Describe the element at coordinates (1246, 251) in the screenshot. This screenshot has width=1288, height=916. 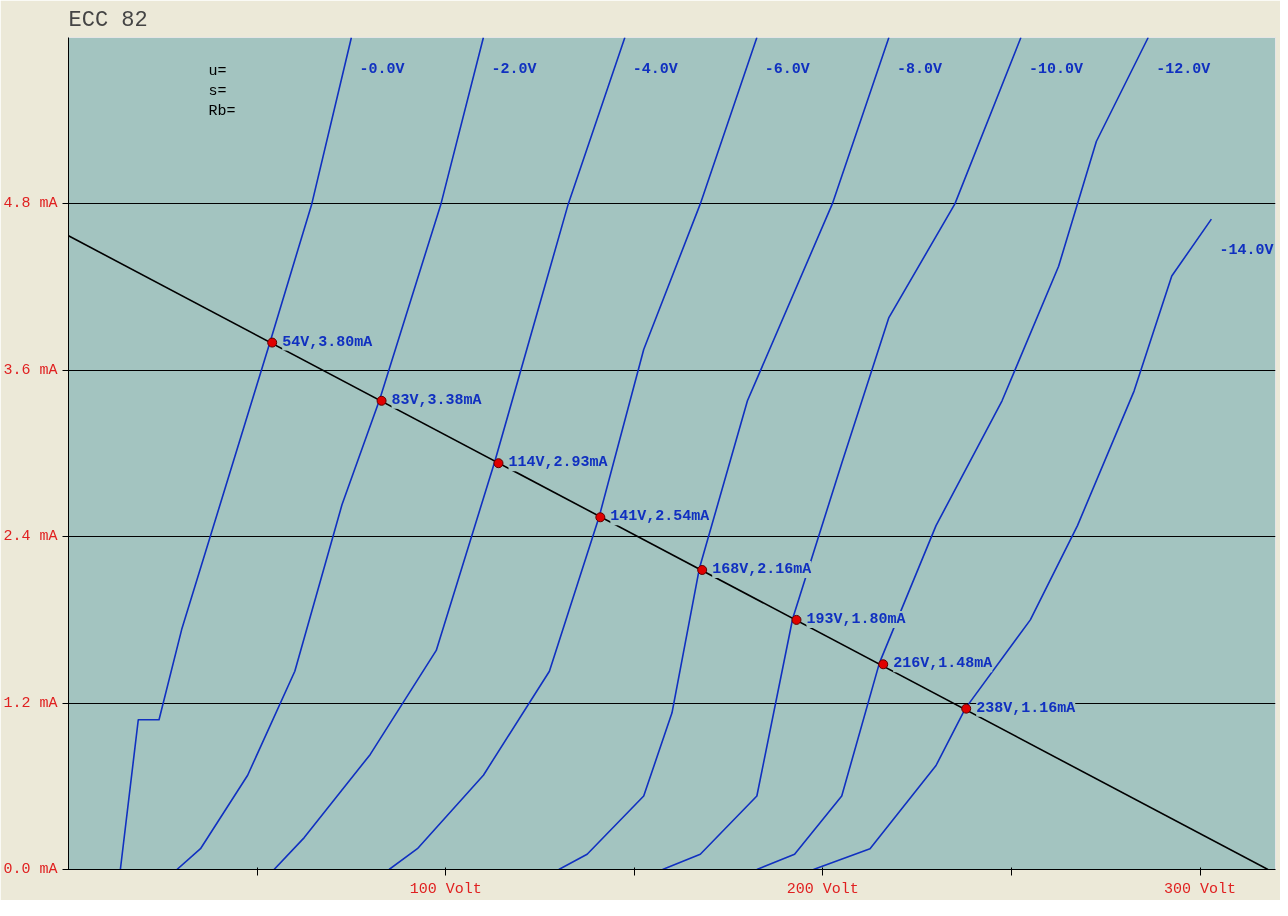
I see `series-label: -14.0V` at that location.